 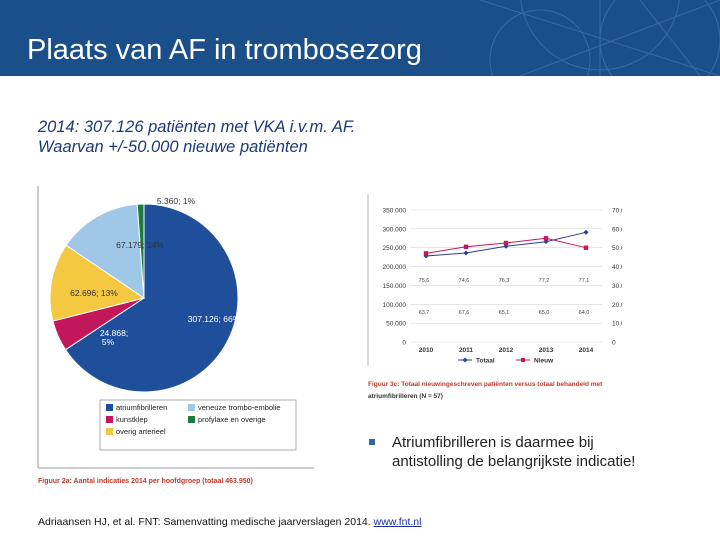 I want to click on right-axis-tick: 30.000, so click(x=617, y=286).